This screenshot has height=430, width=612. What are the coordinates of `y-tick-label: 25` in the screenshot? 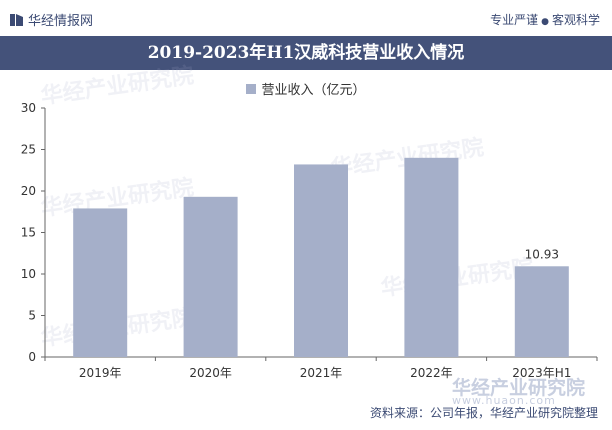 It's located at (28, 150).